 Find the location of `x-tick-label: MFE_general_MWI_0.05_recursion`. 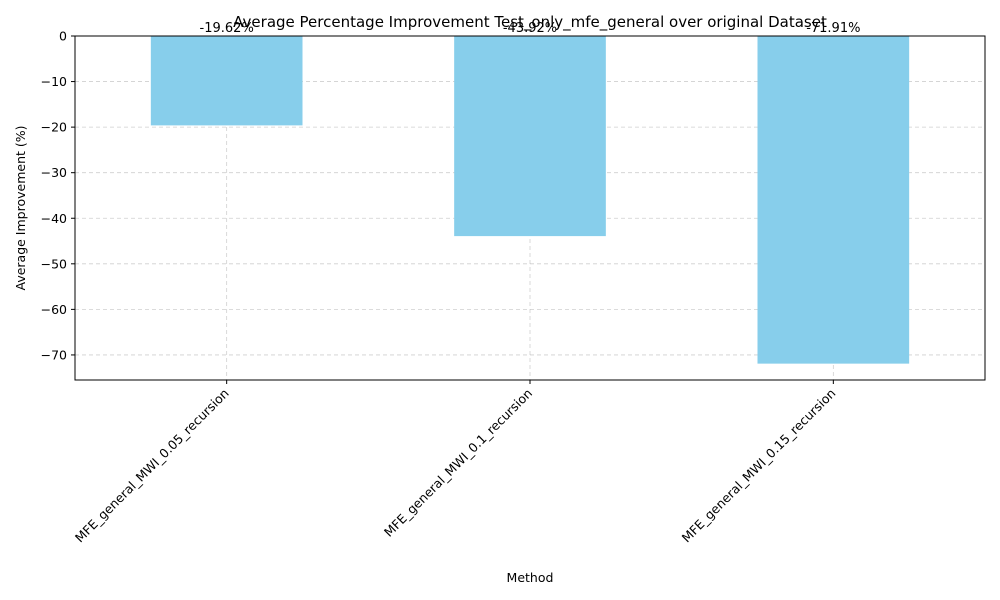

x-tick-label: MFE_general_MWI_0.05_recursion is located at coordinates (152, 466).